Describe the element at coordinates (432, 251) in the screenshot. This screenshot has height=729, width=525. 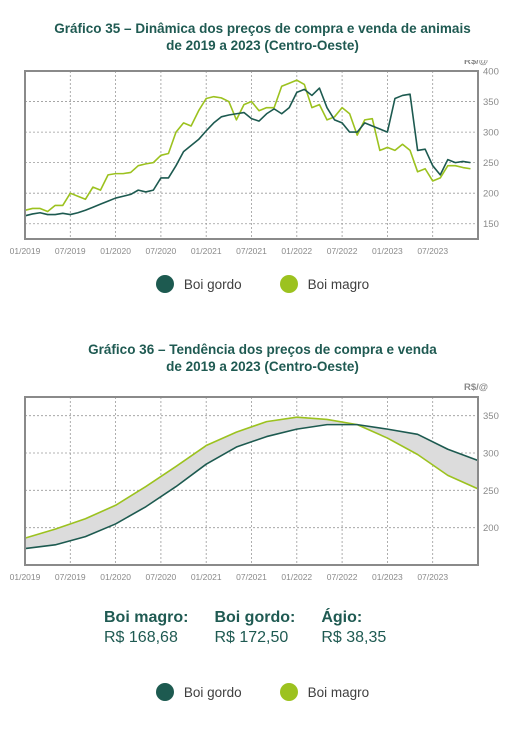
I see `chart1-xtick-label: 07/2023` at that location.